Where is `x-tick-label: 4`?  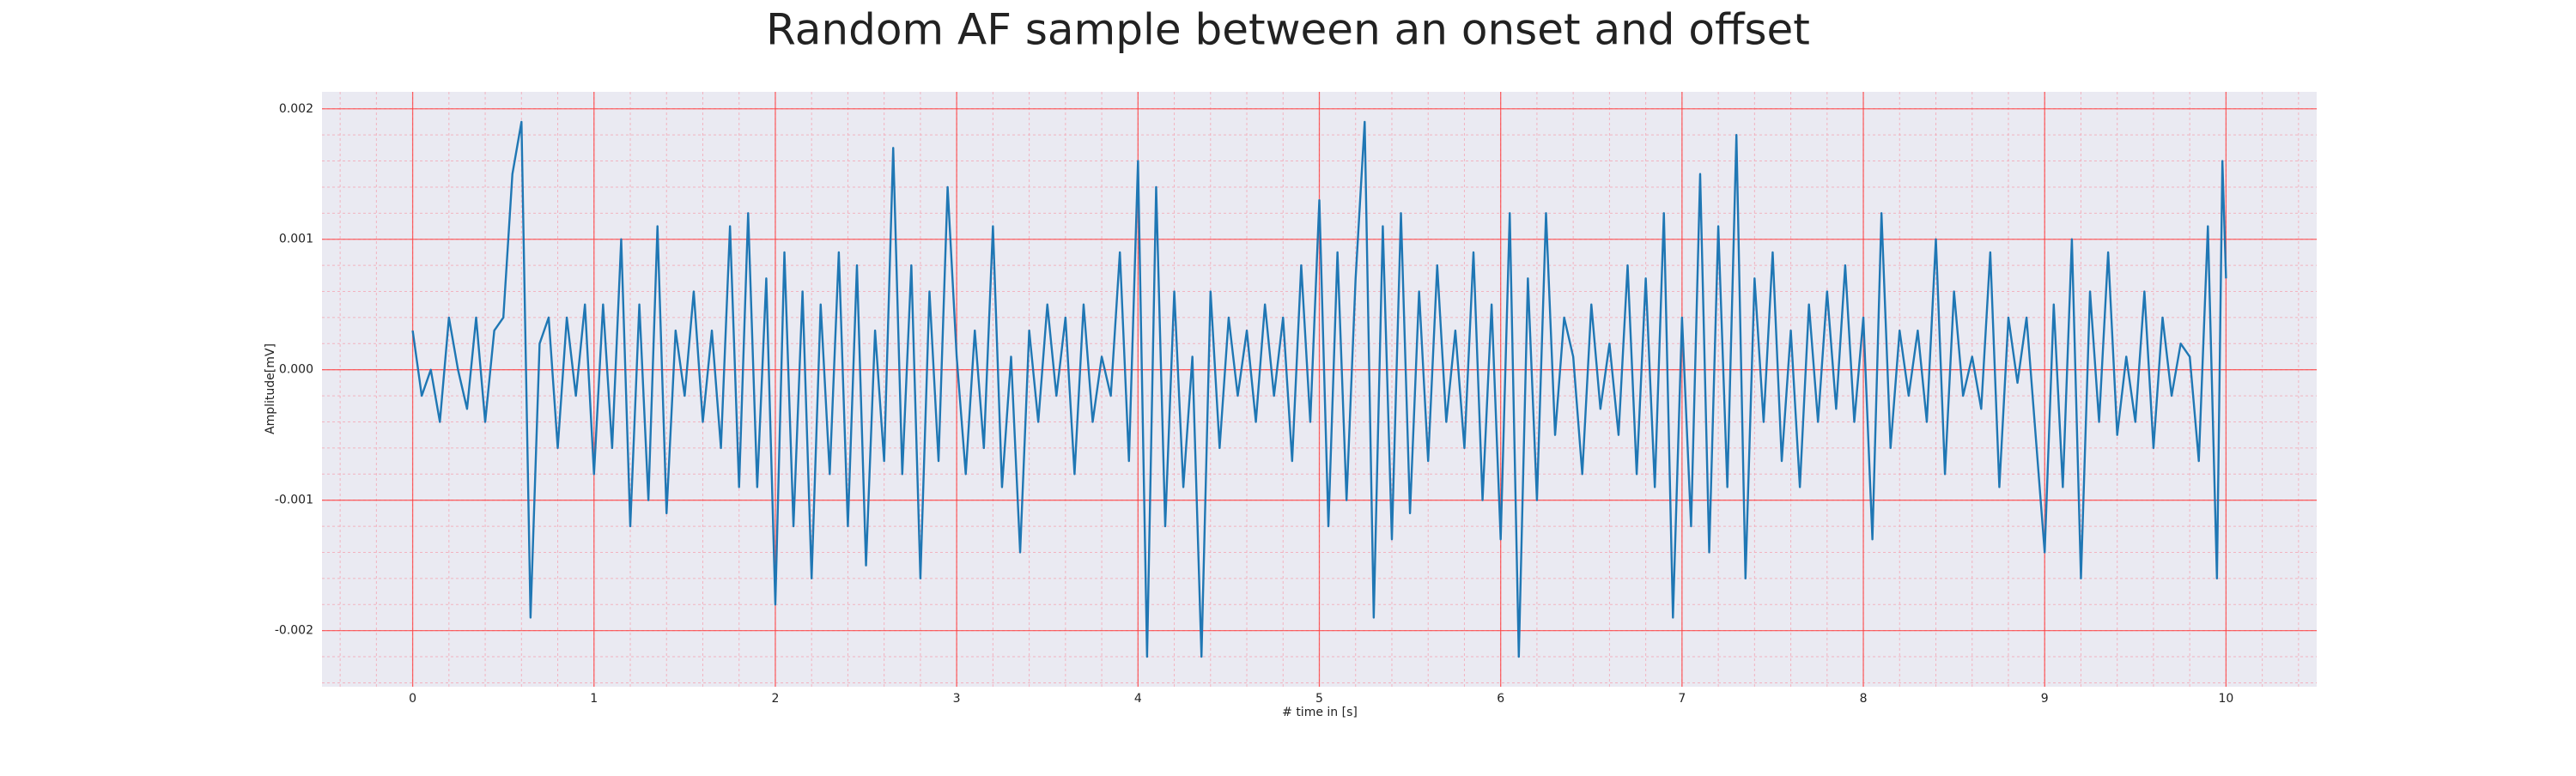 x-tick-label: 4 is located at coordinates (1138, 699).